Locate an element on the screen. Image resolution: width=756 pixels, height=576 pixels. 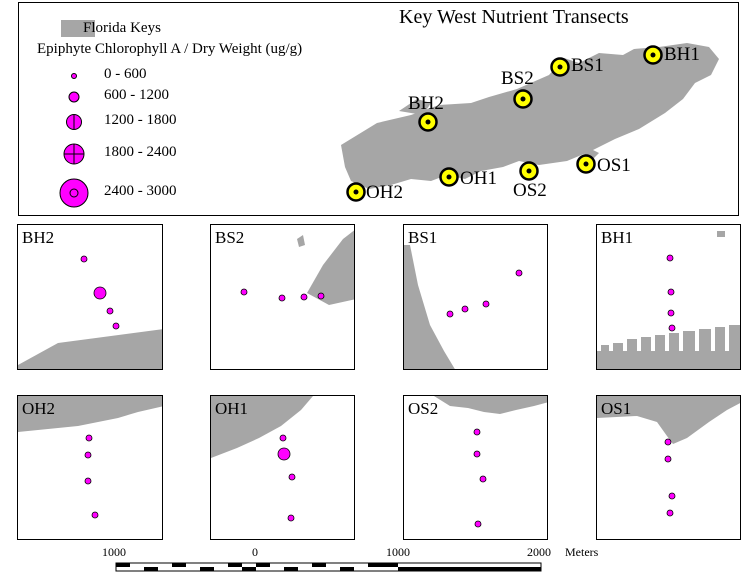
scale-units-label: Meters is located at coordinates (582, 552).